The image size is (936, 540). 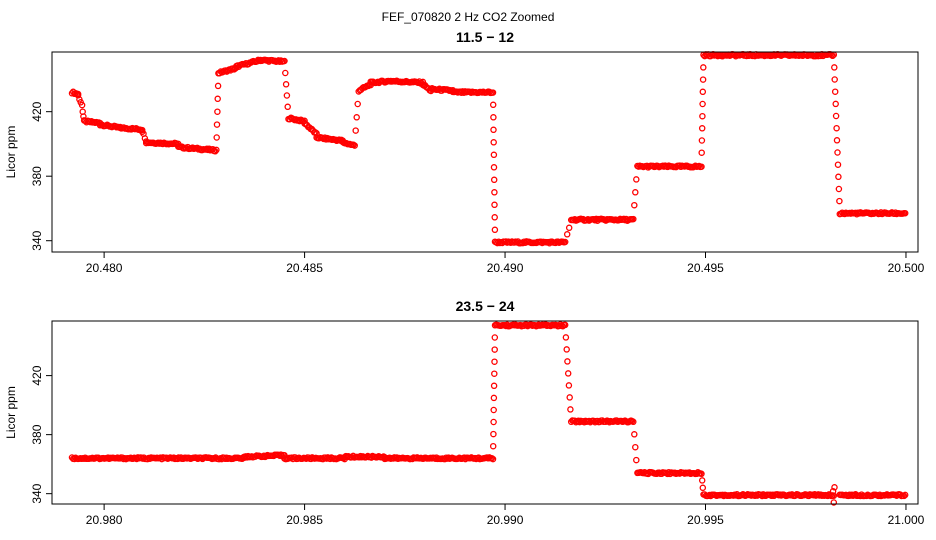 I want to click on x-tick-label: 20.995, so click(x=705, y=520).